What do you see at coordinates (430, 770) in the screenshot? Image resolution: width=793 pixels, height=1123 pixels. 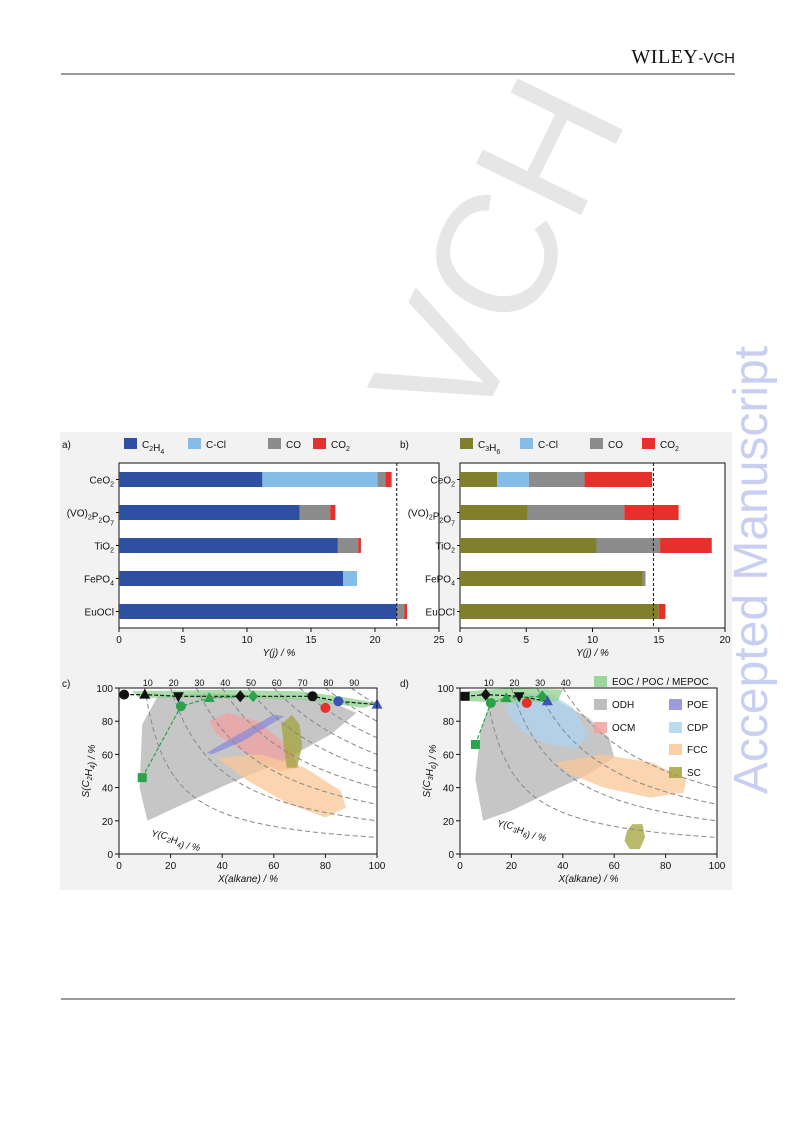 I see `y-axis-label: S(C3H6) / %` at bounding box center [430, 770].